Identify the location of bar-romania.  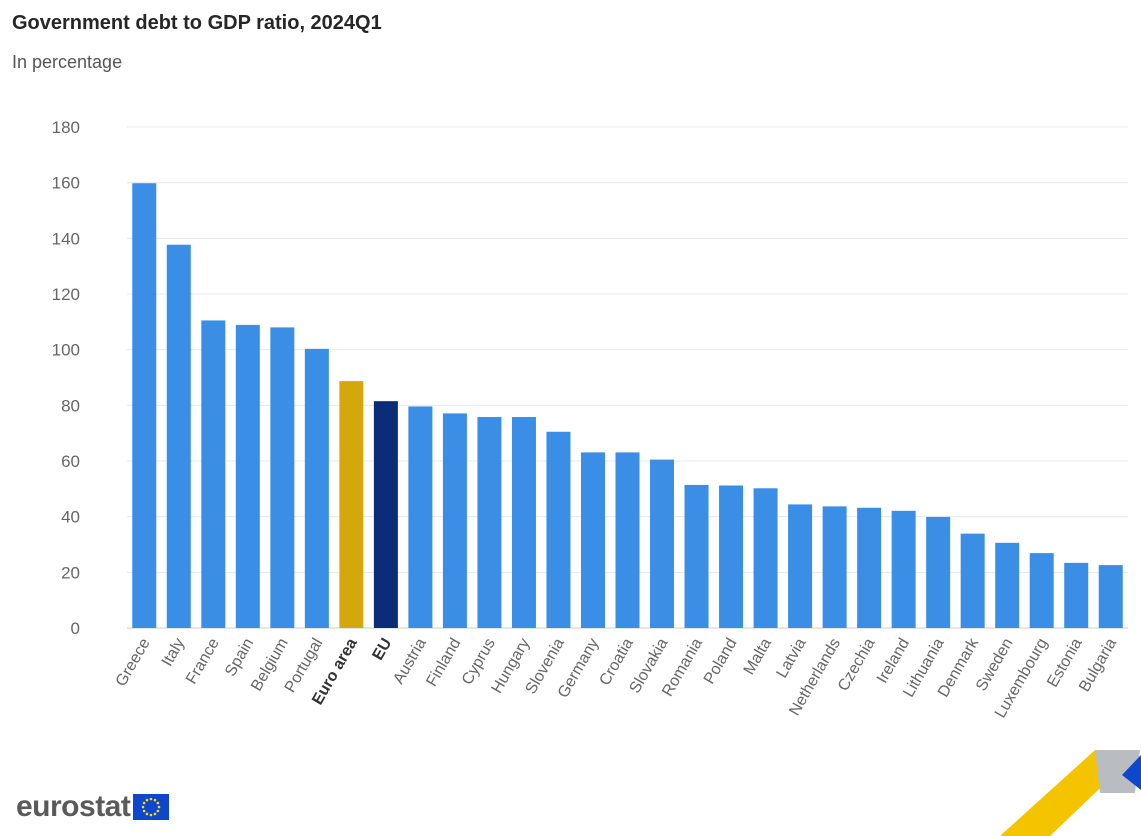
(696, 556).